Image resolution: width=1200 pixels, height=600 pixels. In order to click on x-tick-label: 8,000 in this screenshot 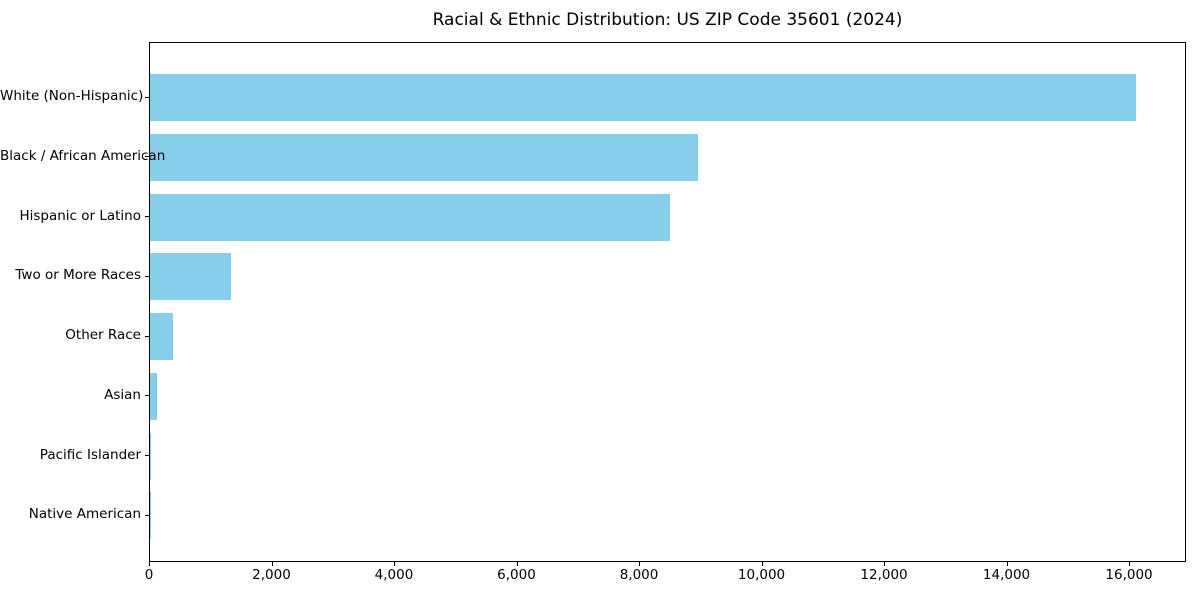, I will do `click(639, 575)`.